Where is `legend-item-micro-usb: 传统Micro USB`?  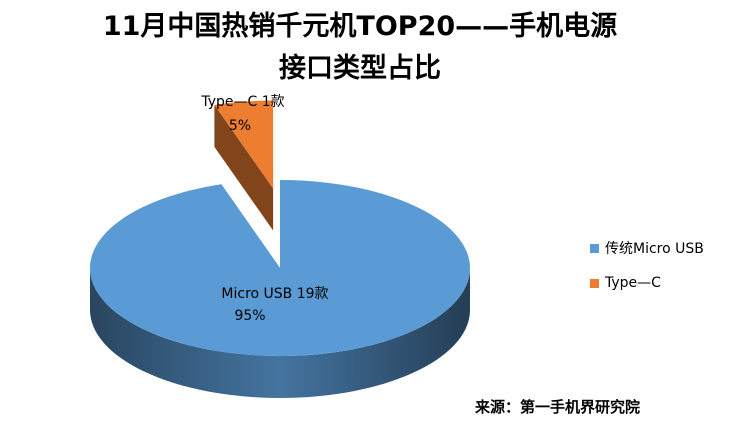
legend-item-micro-usb: 传统Micro USB is located at coordinates (647, 248).